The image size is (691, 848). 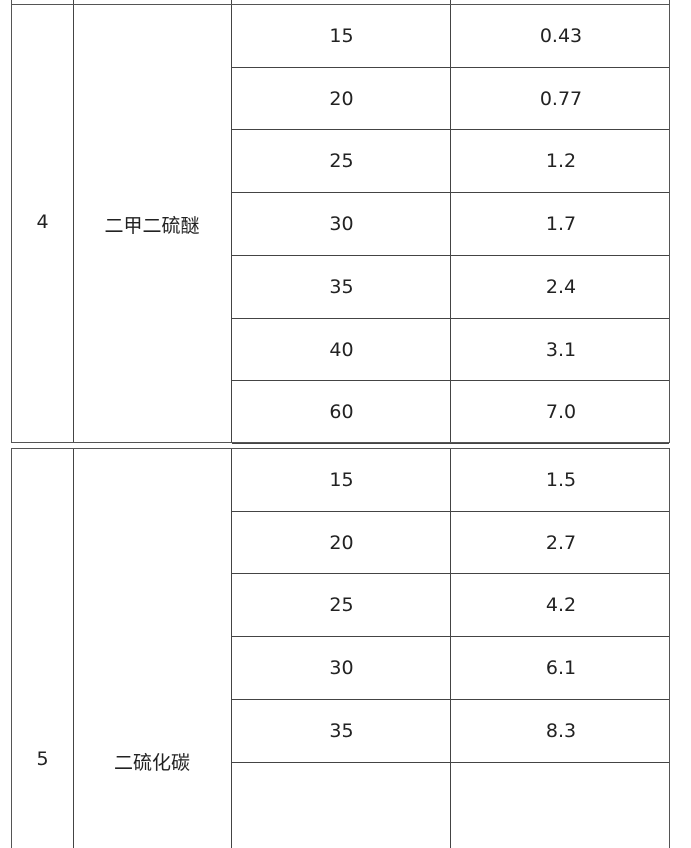 What do you see at coordinates (561, 730) in the screenshot?
I see `value-cell: 8.3` at bounding box center [561, 730].